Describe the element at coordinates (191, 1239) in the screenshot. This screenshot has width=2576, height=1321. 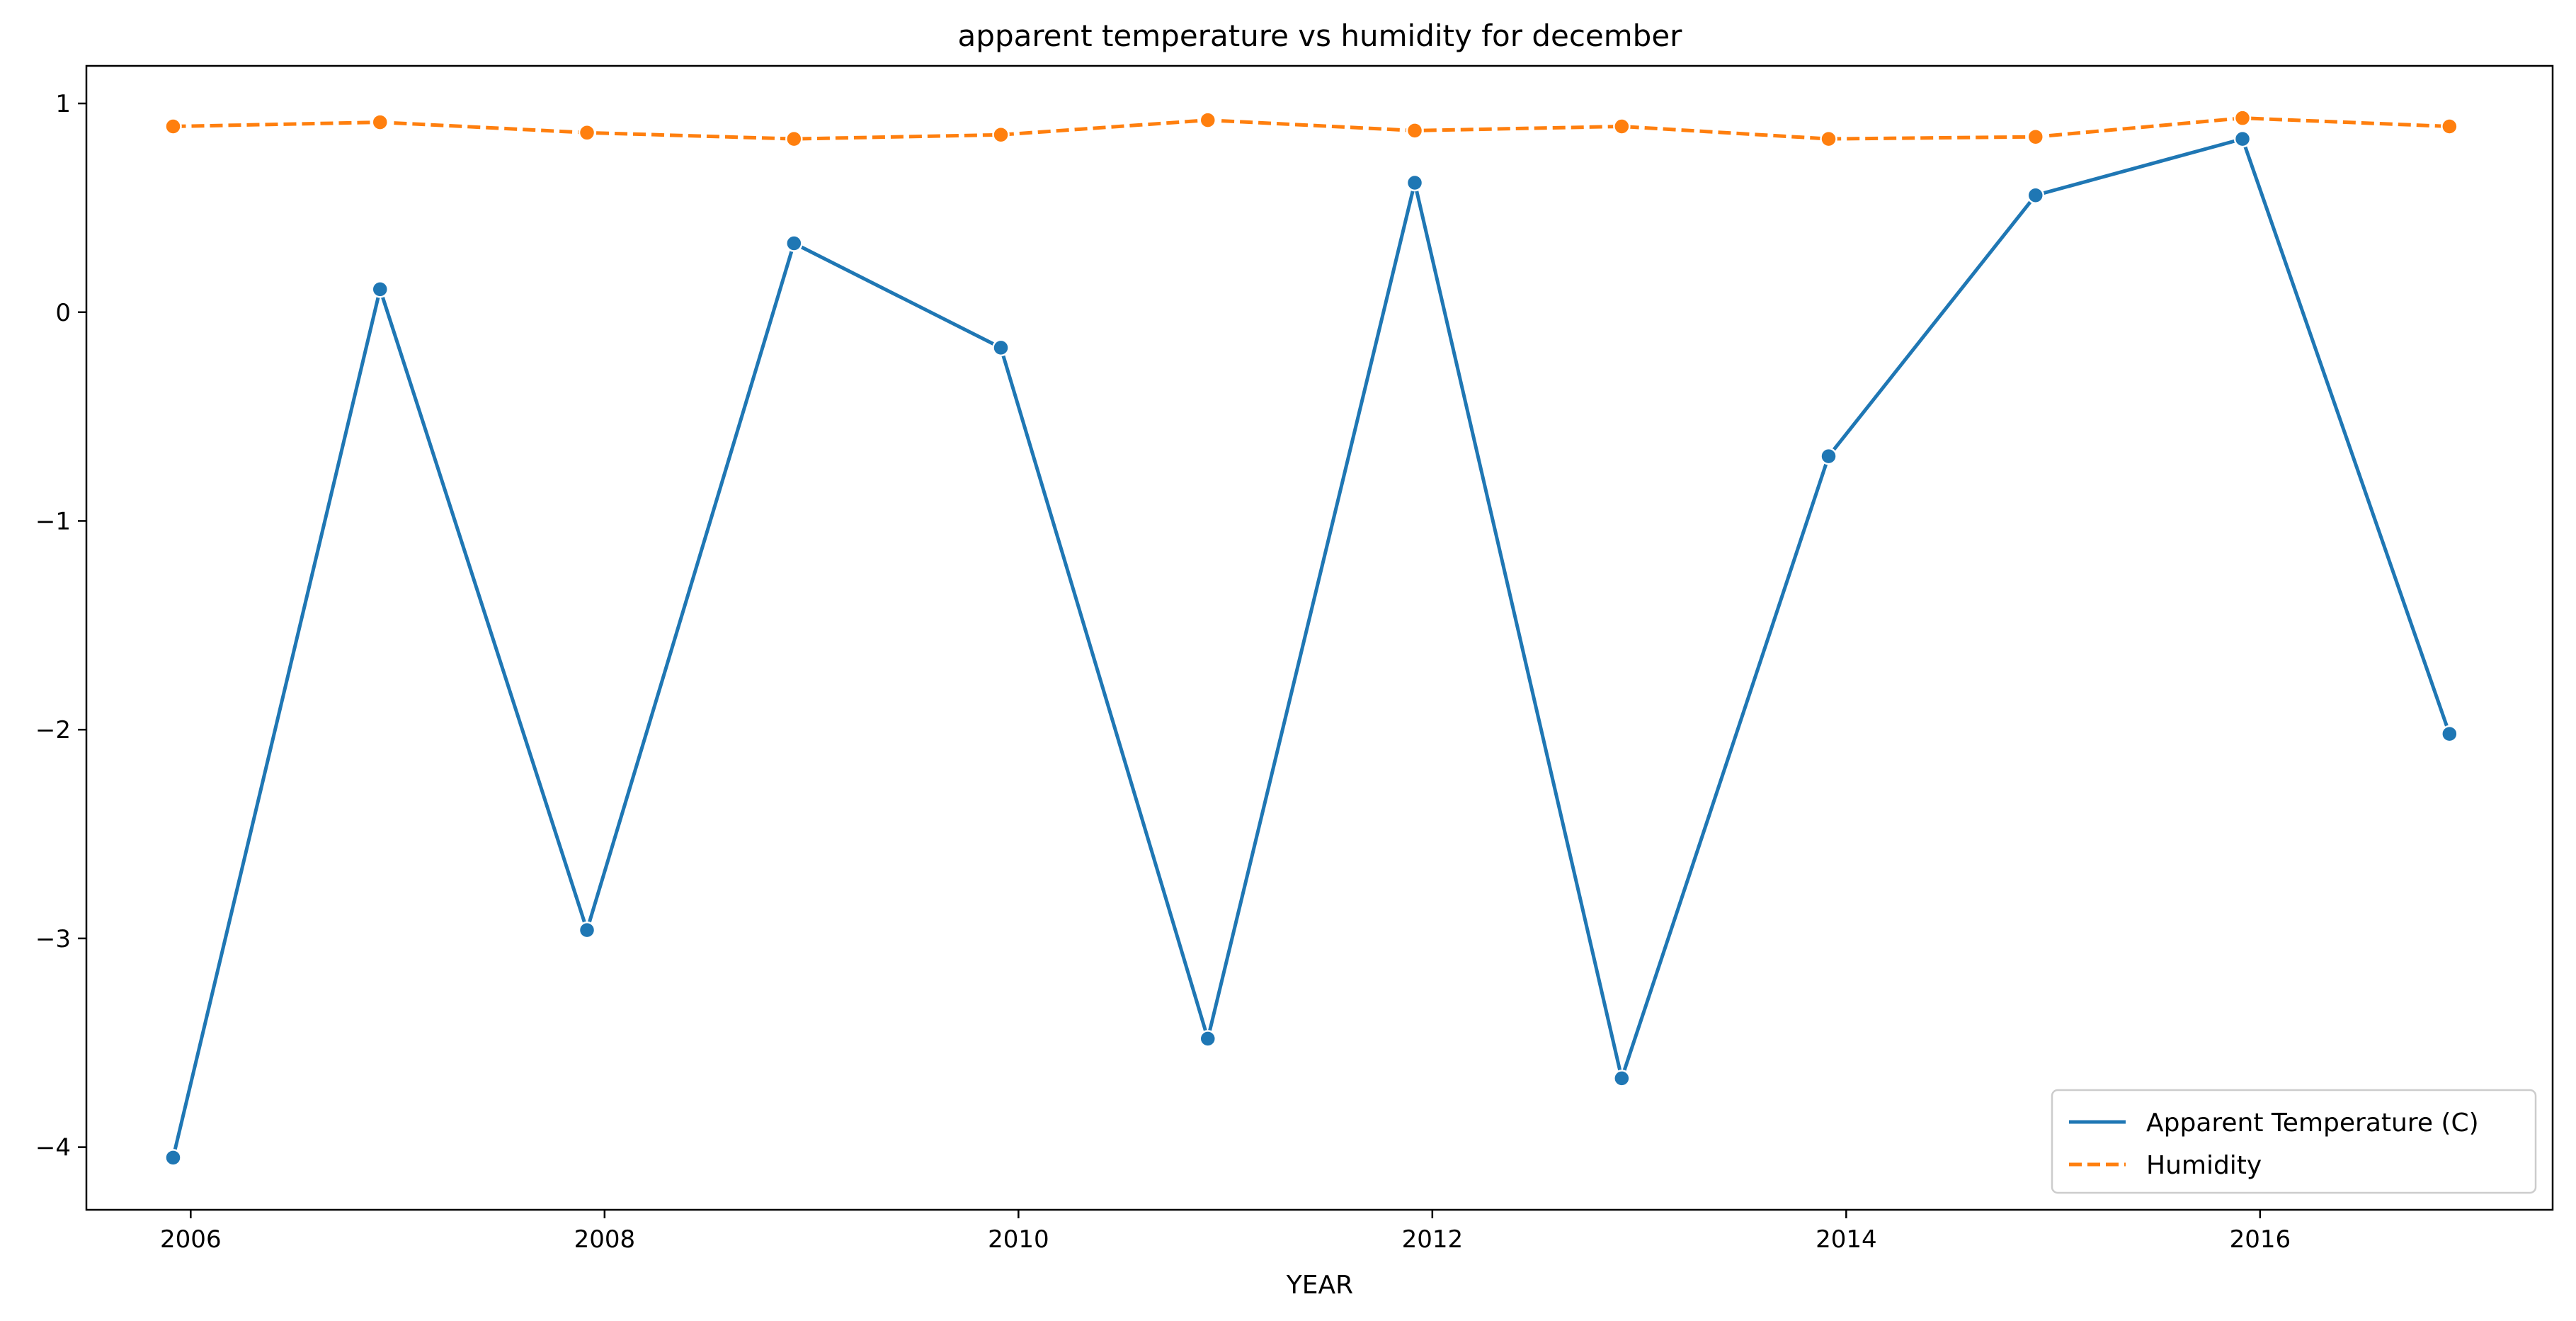
I see `x-tick-label: 2006` at that location.